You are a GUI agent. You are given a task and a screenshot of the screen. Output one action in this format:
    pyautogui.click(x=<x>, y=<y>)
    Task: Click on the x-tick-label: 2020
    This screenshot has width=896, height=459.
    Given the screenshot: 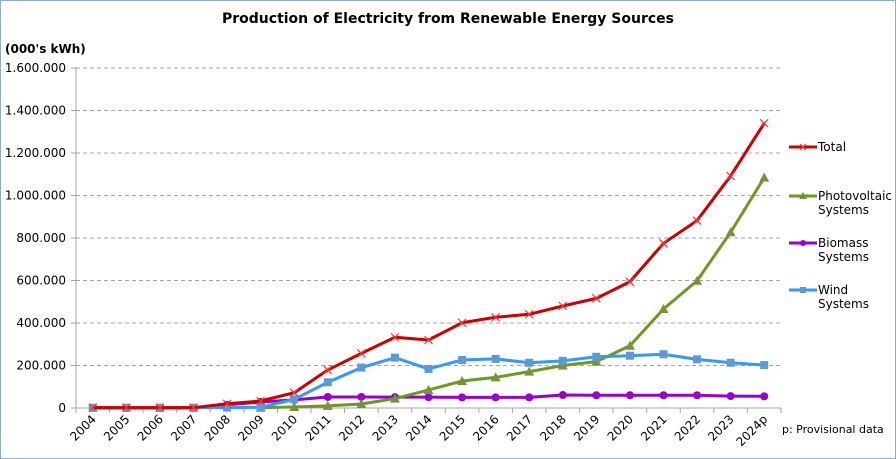 What is the action you would take?
    pyautogui.click(x=620, y=427)
    